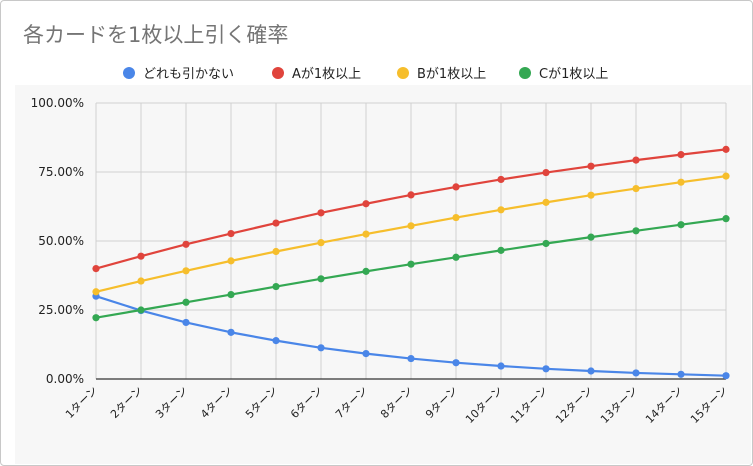  Describe the element at coordinates (61, 172) in the screenshot. I see `y-tick-label: 75.00%` at that location.